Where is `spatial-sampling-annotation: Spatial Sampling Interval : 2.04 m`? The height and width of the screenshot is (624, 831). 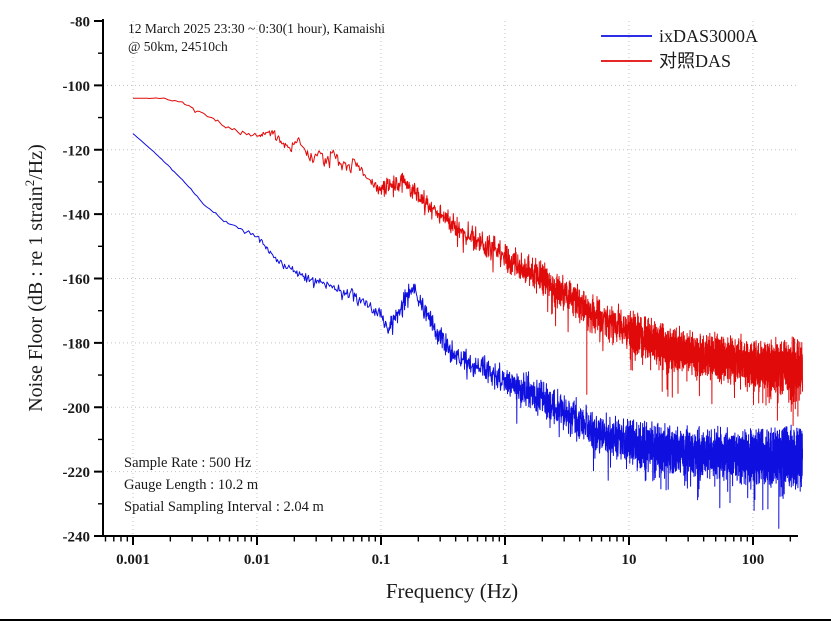 spatial-sampling-annotation: Spatial Sampling Interval : 2.04 m is located at coordinates (224, 507).